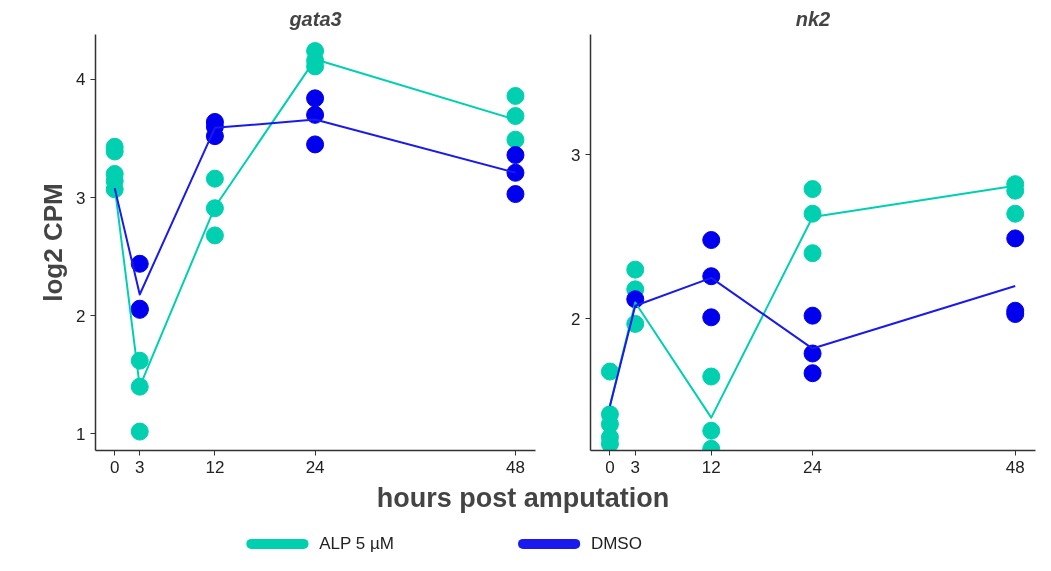 The height and width of the screenshot is (571, 1051). I want to click on y-tick-label: 4, so click(81, 80).